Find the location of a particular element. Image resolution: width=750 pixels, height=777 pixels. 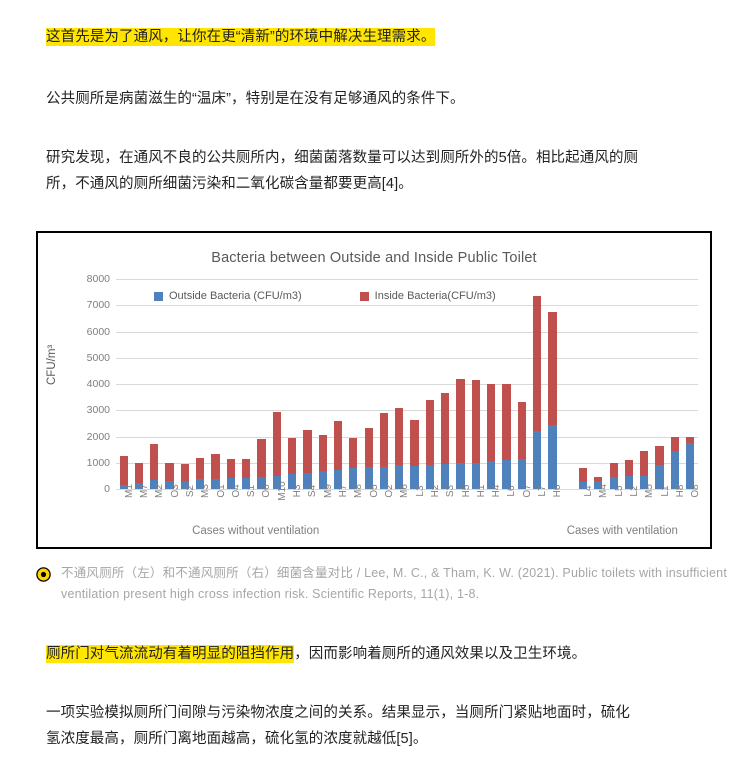

bar-group-H4 is located at coordinates (491, 384).